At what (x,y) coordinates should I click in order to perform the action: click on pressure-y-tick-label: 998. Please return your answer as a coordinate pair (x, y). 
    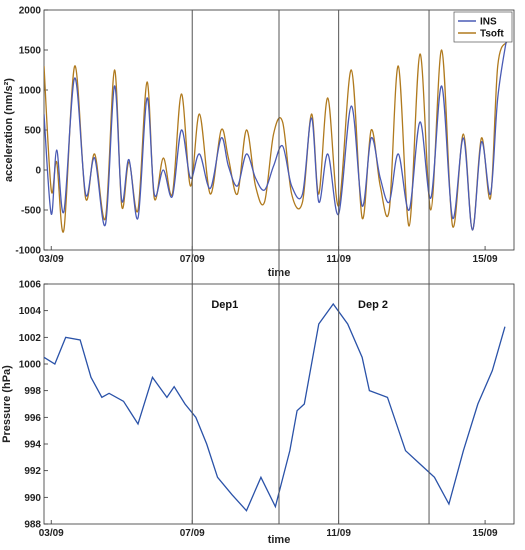
    Looking at the image, I should click on (32, 391).